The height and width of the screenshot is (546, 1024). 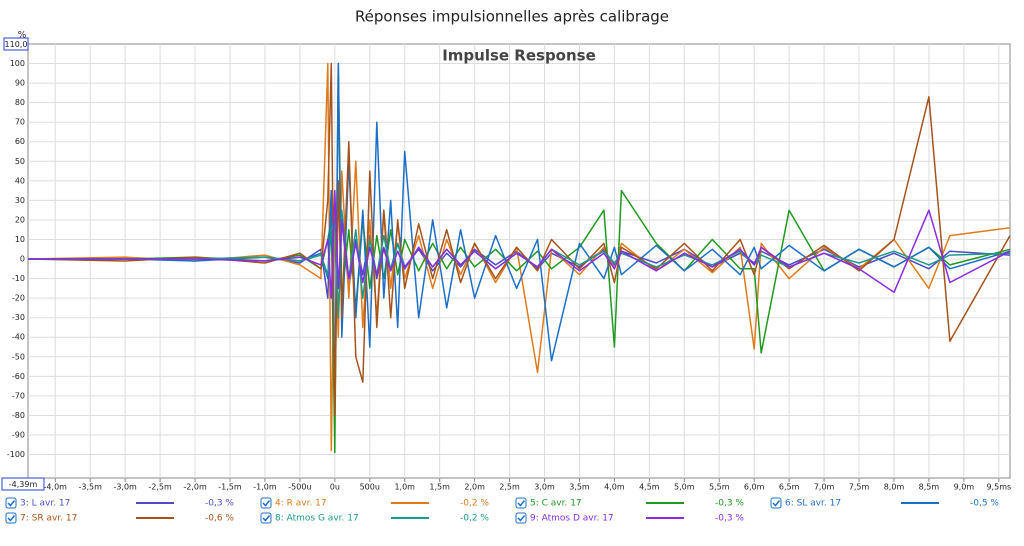 I want to click on x-tick-label: -1,0m, so click(x=265, y=487).